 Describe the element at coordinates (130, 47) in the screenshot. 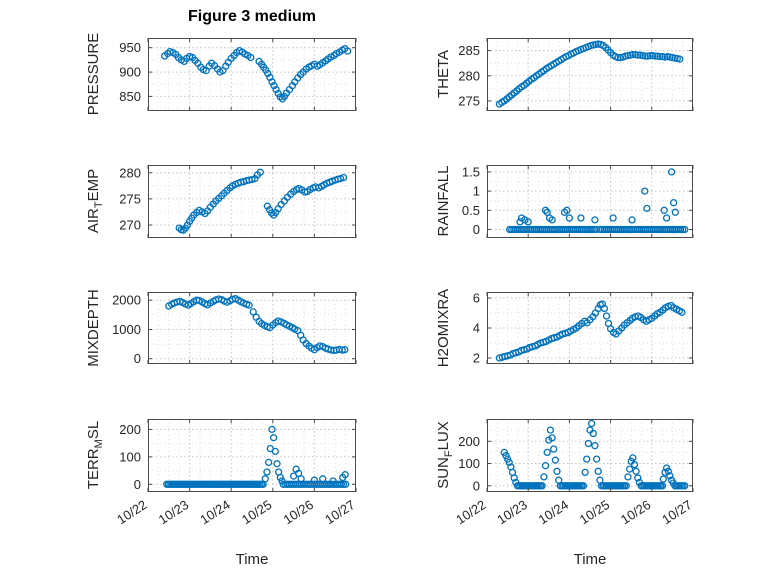

I see `y-tick-label: 950` at that location.